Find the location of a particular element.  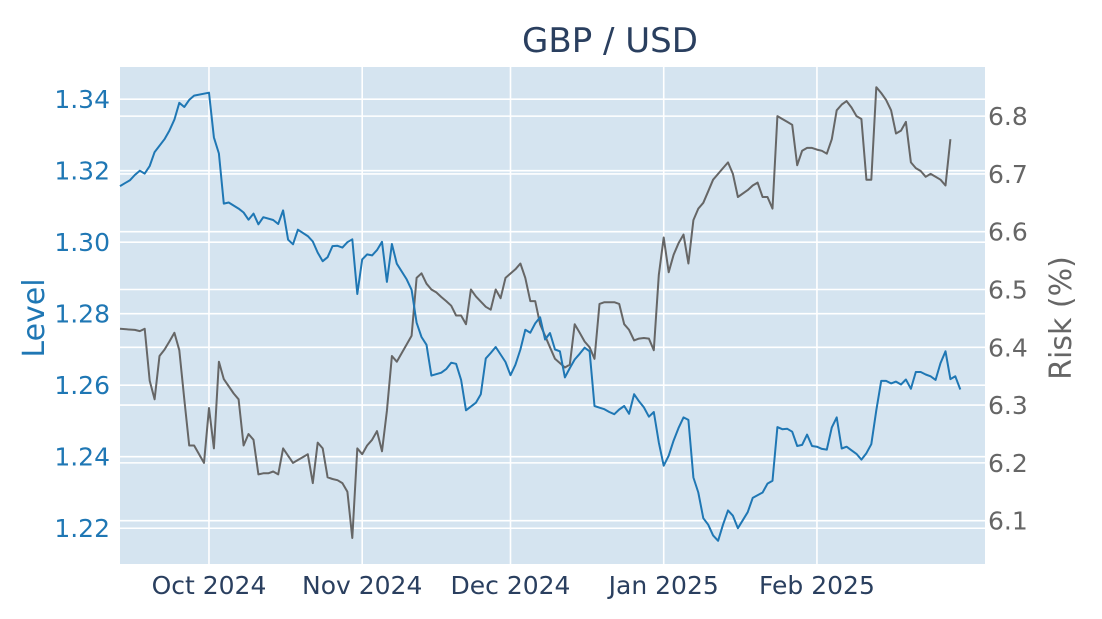

x-tick-label: Feb 2025 is located at coordinates (817, 585).